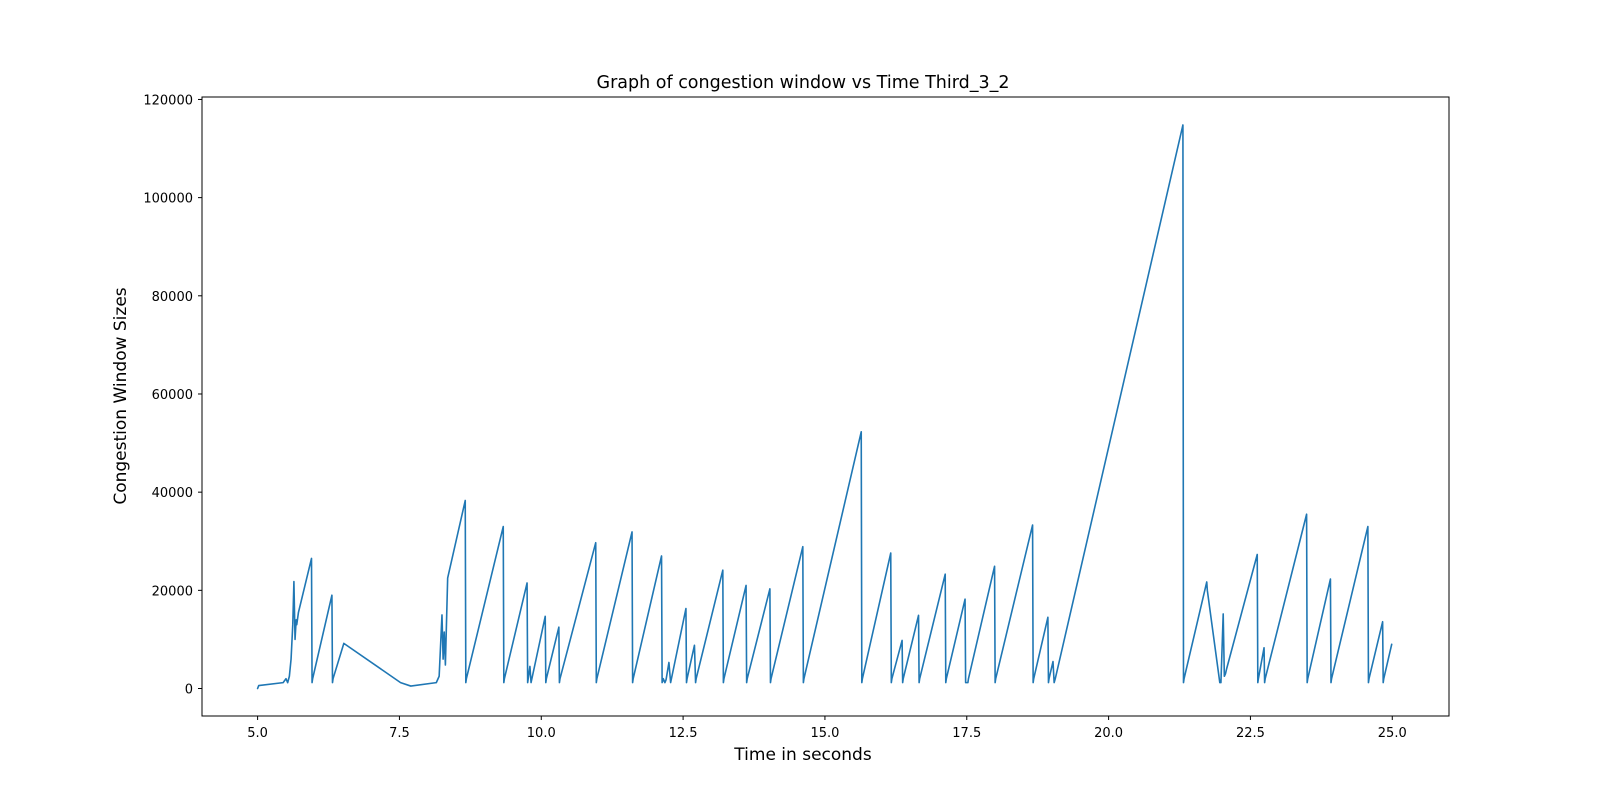  Describe the element at coordinates (802, 755) in the screenshot. I see `x-axis-title: Time in seconds` at that location.